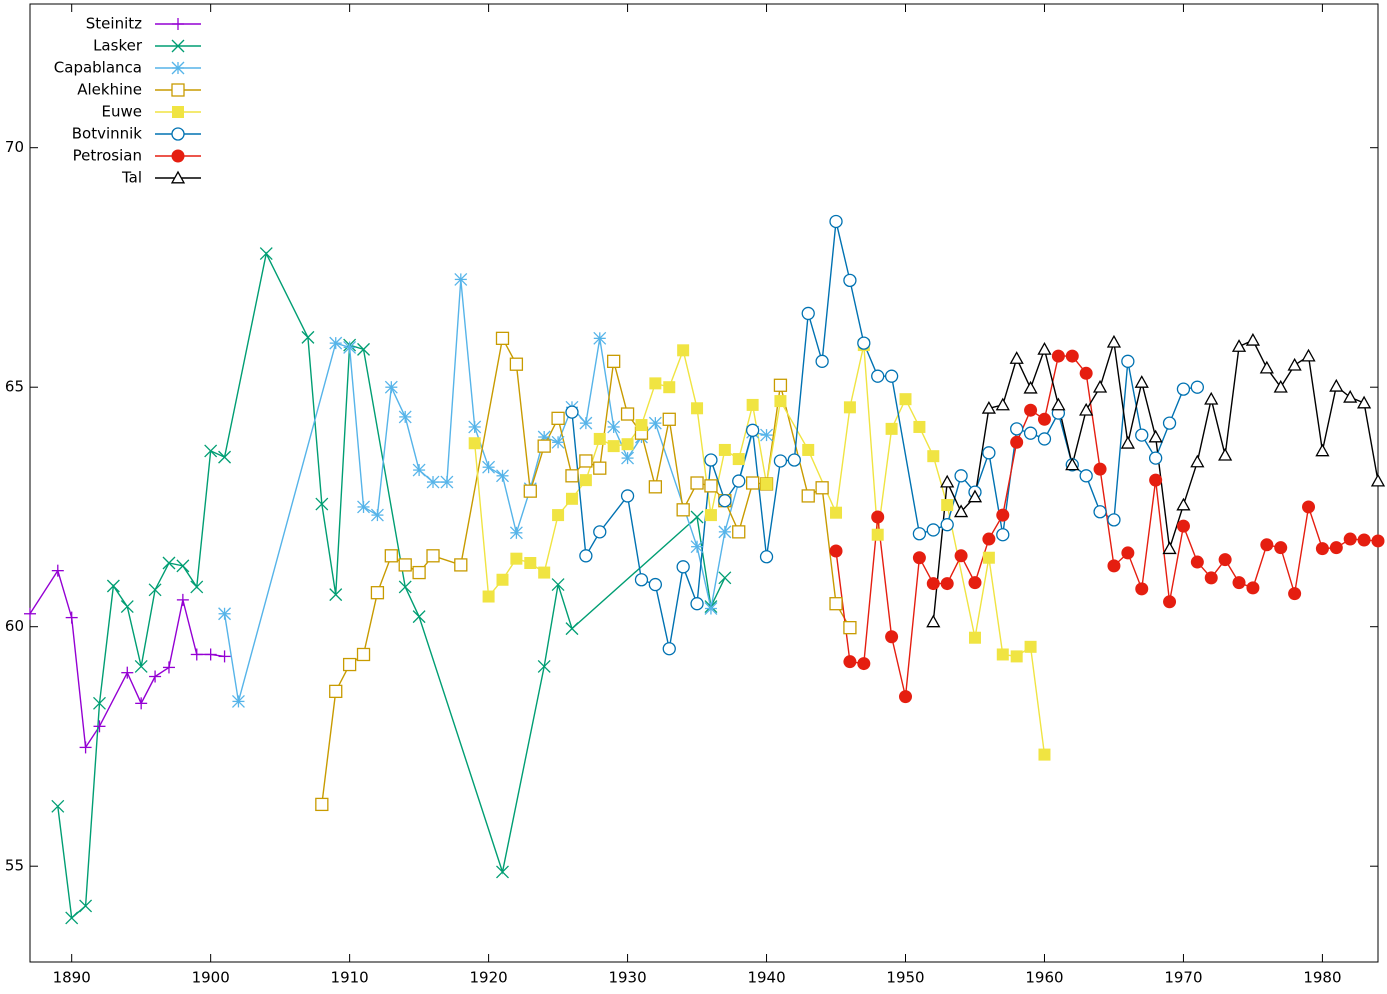  What do you see at coordinates (14, 626) in the screenshot?
I see `y-tick-label: 60` at bounding box center [14, 626].